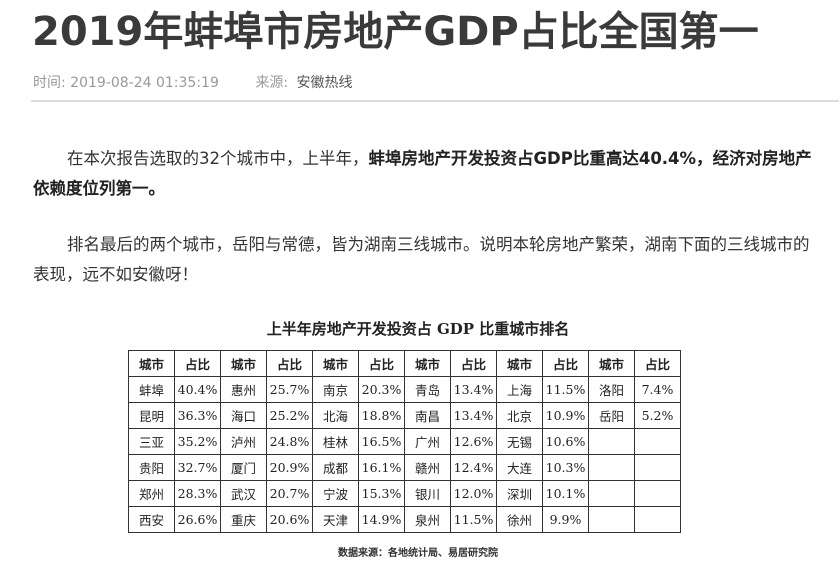  Describe the element at coordinates (243, 467) in the screenshot. I see `city-cell: 厦门` at that location.